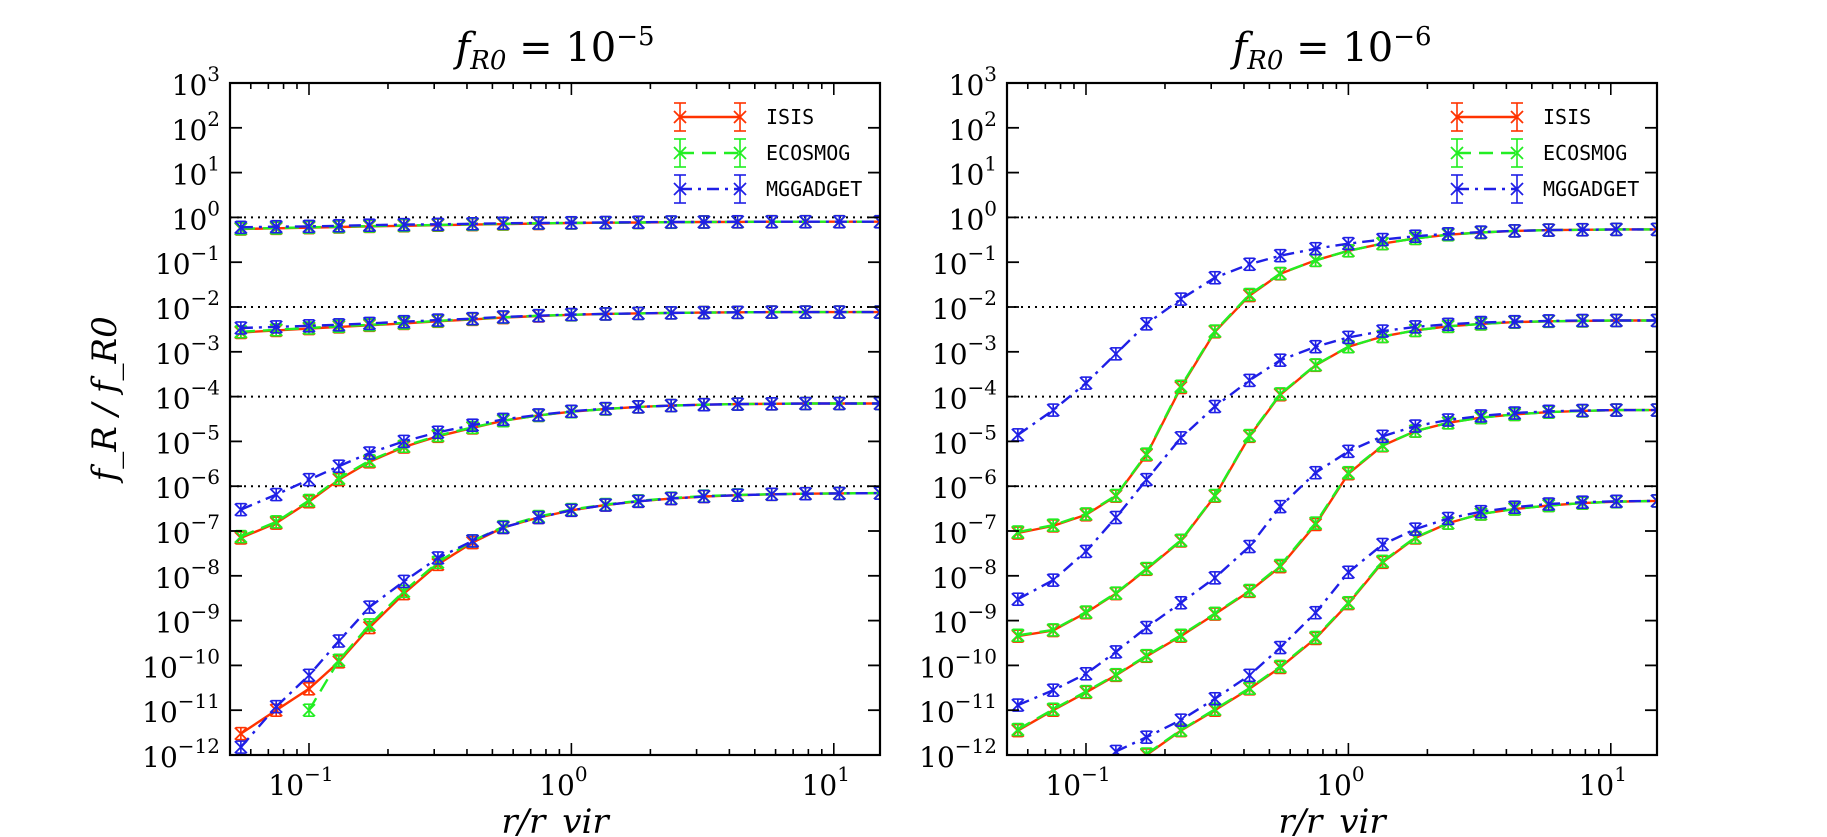 This screenshot has height=837, width=1827. What do you see at coordinates (1544, 153) in the screenshot?
I see `legend: ISIS ECOSMOG MGGADGET` at bounding box center [1544, 153].